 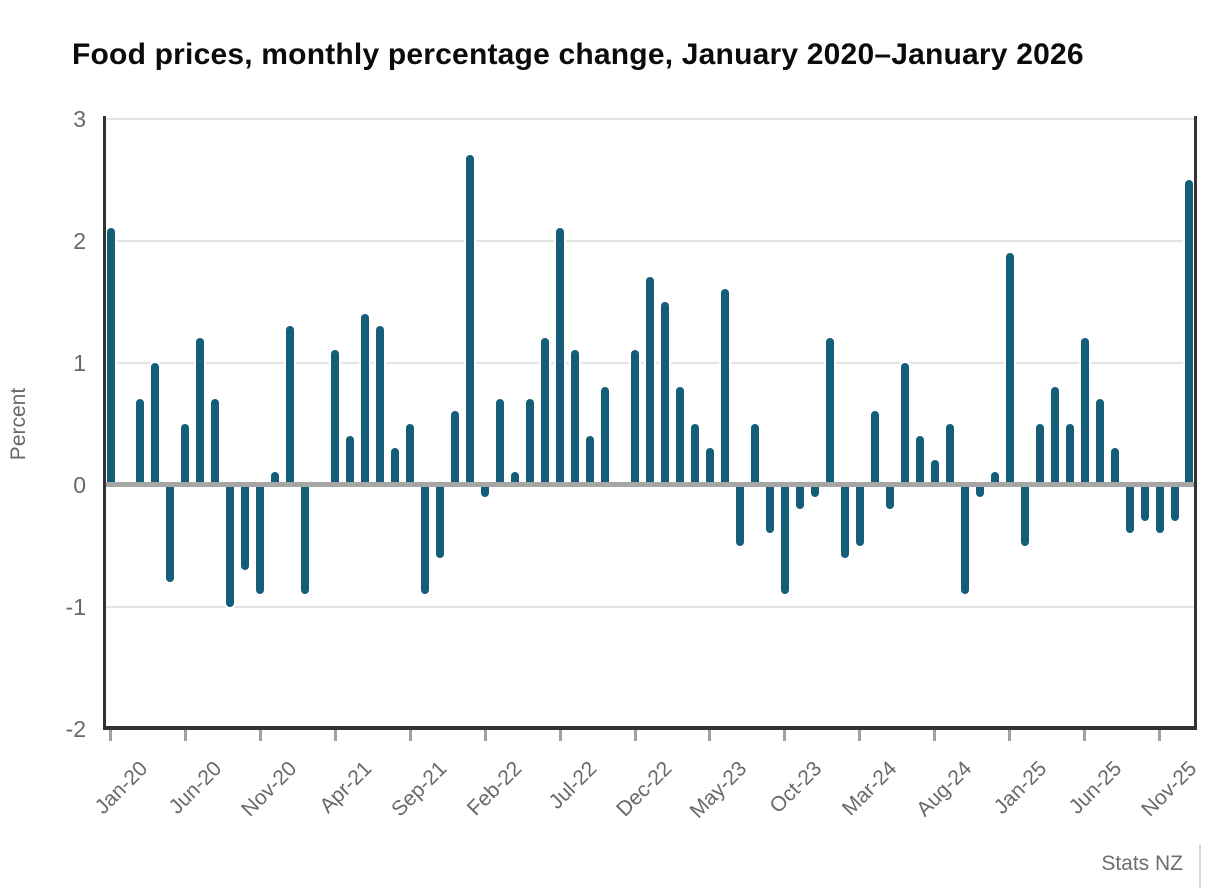 I want to click on y-axis-title: Percent, so click(x=18, y=424).